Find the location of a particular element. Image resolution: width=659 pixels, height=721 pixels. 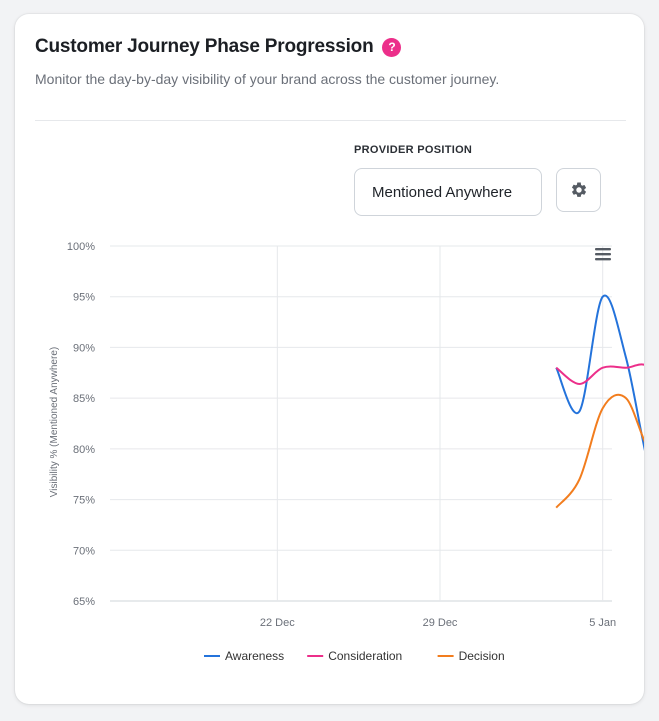

provider-position-label: PROVIDER POSITION is located at coordinates (413, 150).